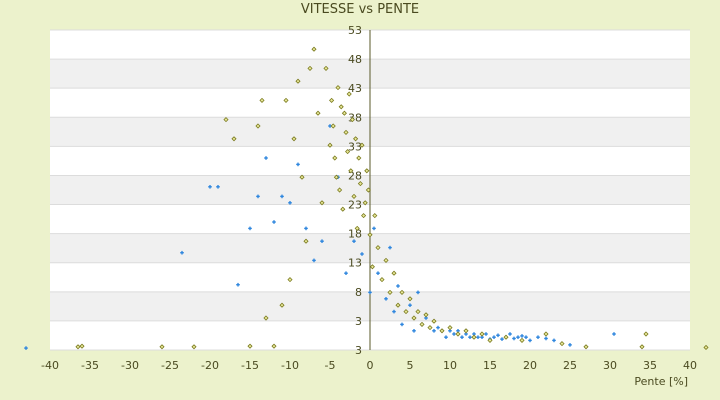  What do you see at coordinates (50, 365) in the screenshot?
I see `x-tick-label: -40` at bounding box center [50, 365].